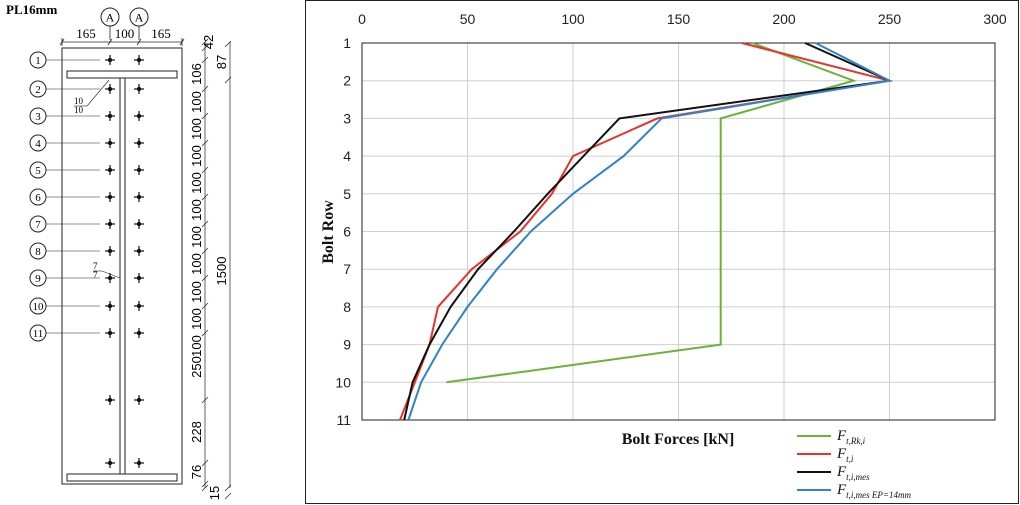  What do you see at coordinates (38, 61) in the screenshot?
I see `bolt-row-label: 1` at bounding box center [38, 61].